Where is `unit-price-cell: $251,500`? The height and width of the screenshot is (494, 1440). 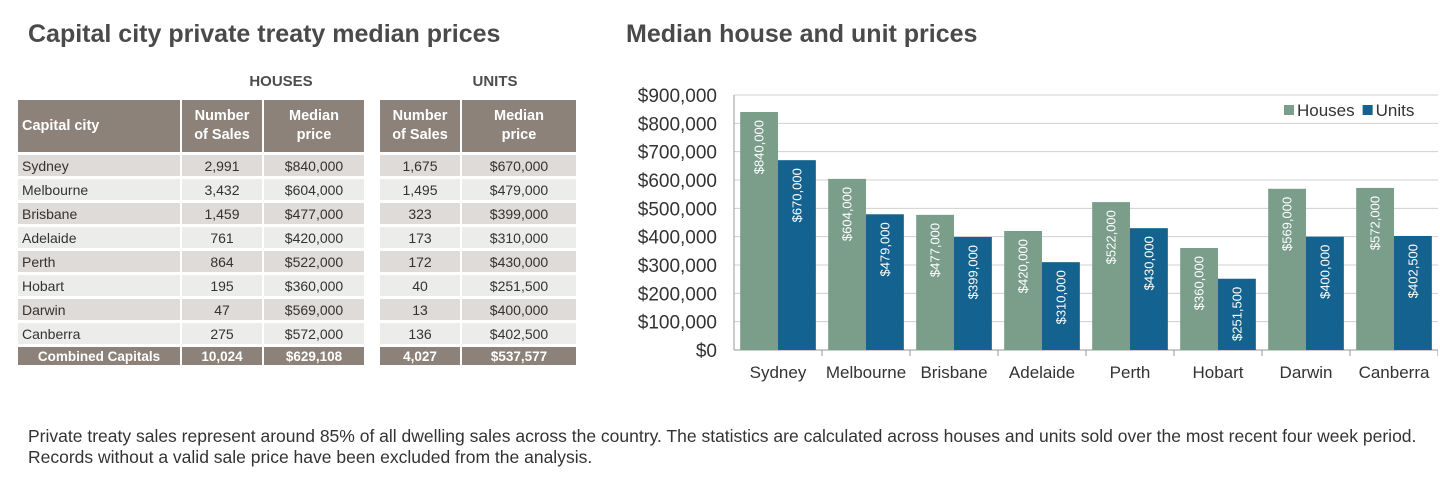 unit-price-cell: $251,500 is located at coordinates (519, 285).